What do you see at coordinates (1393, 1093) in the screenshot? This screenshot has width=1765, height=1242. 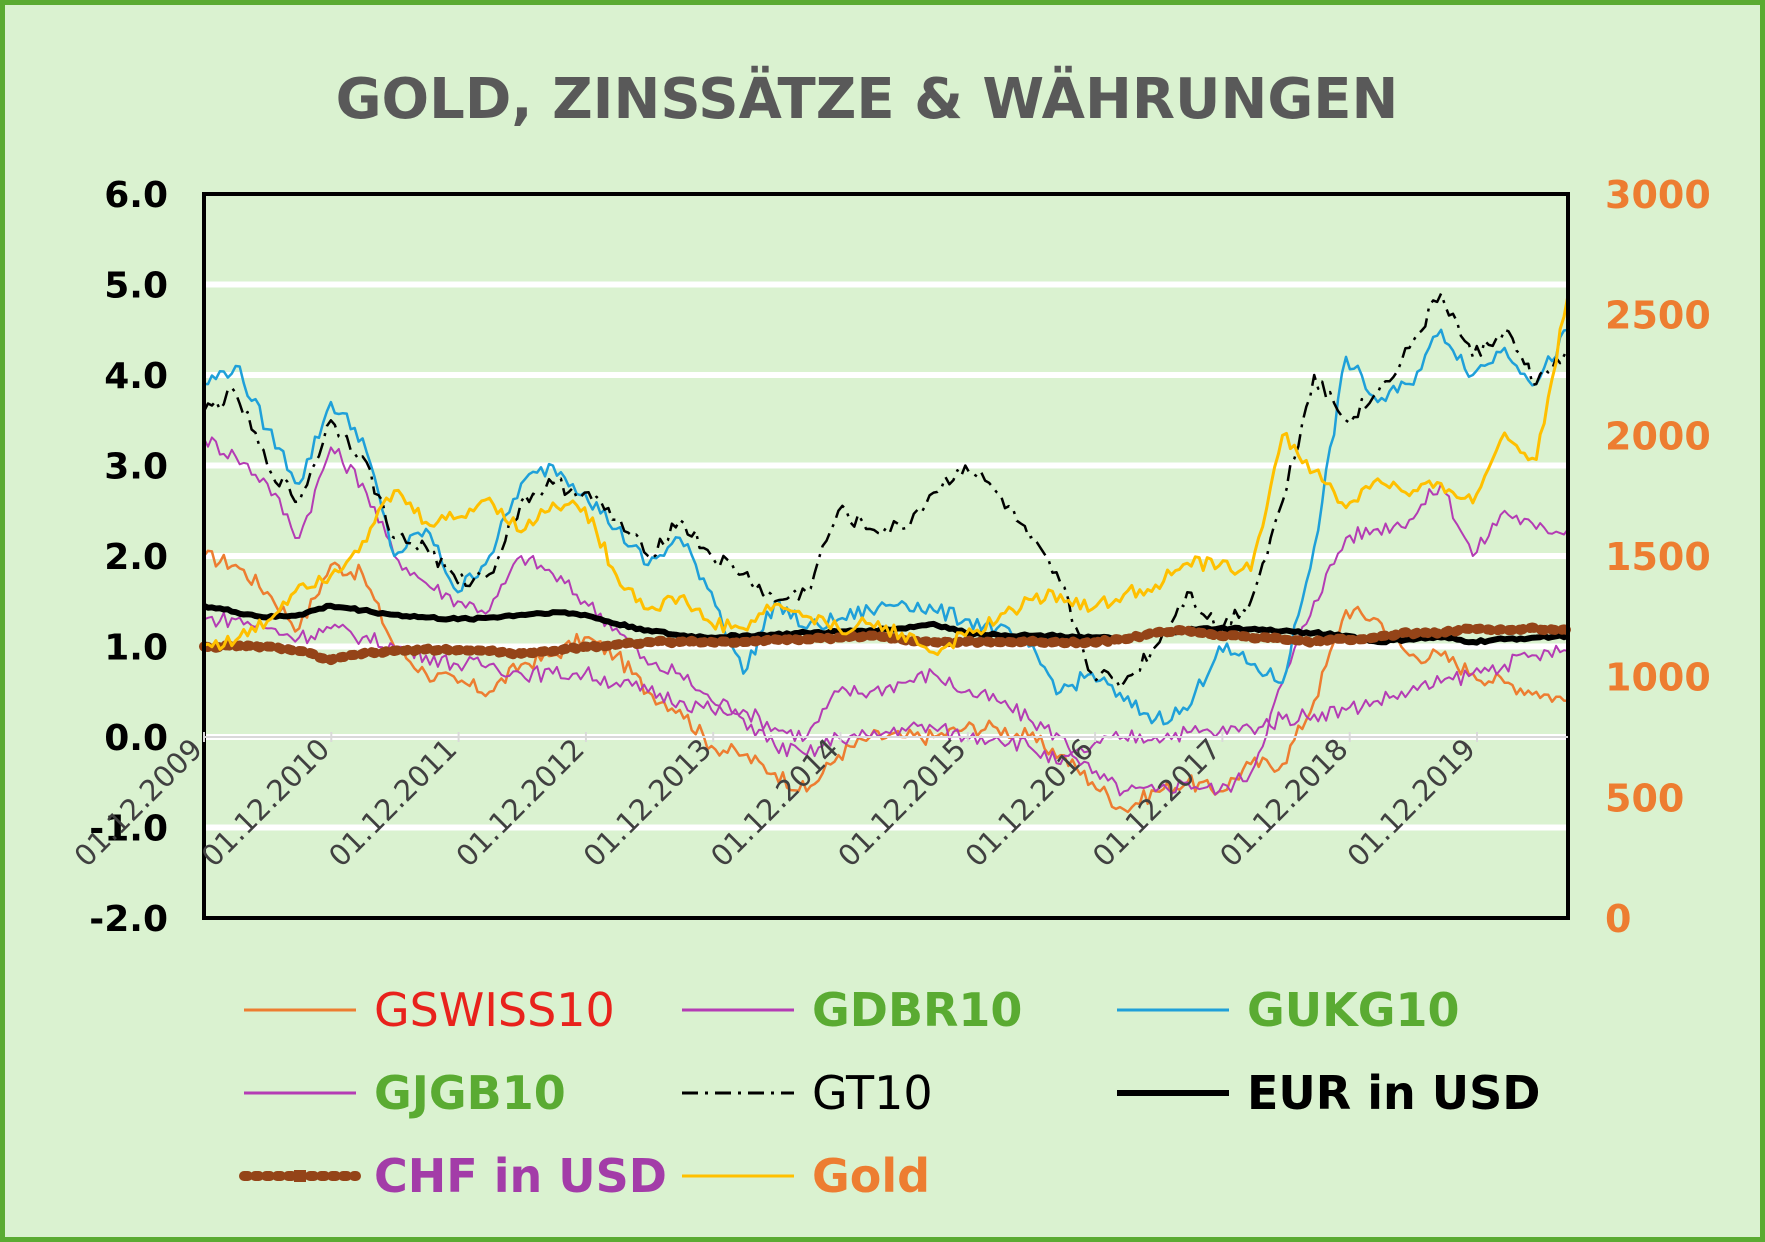 I see `legend-label: EUR in USD` at bounding box center [1393, 1093].